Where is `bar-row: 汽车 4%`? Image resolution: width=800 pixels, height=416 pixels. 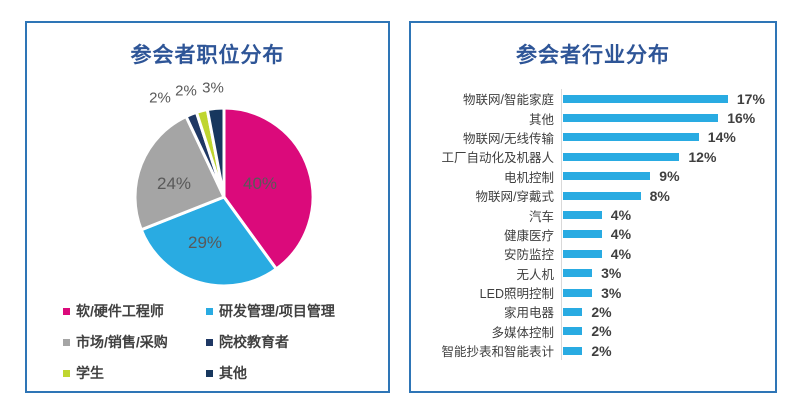
bar-row: 汽车 4% is located at coordinates (593, 215).